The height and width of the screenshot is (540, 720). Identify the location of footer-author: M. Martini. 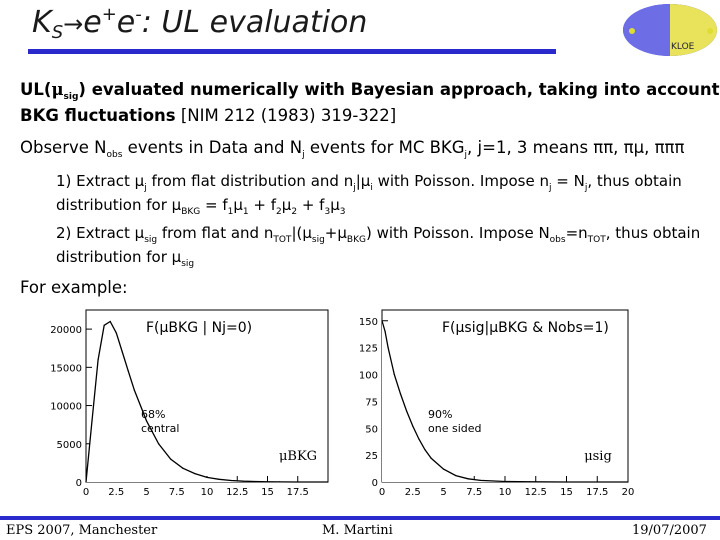
(357, 530).